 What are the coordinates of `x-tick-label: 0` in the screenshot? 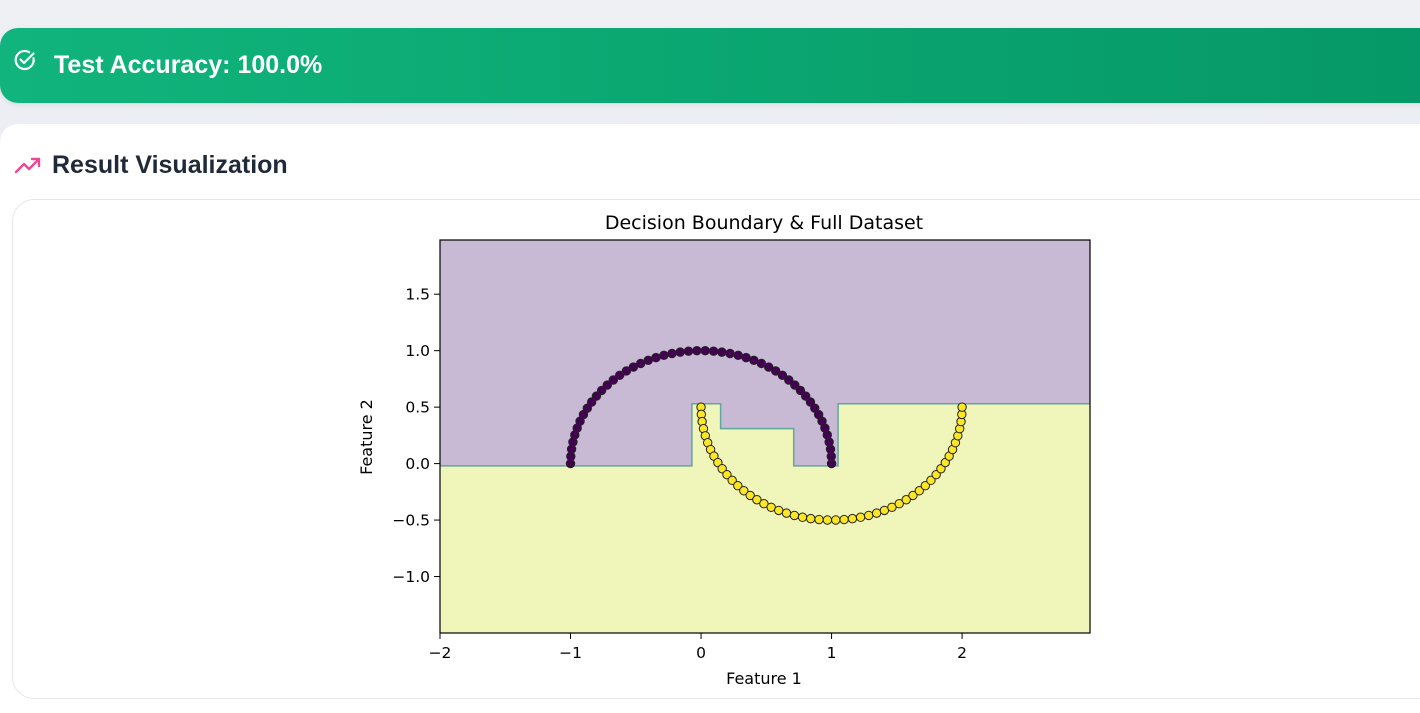 It's located at (701, 653).